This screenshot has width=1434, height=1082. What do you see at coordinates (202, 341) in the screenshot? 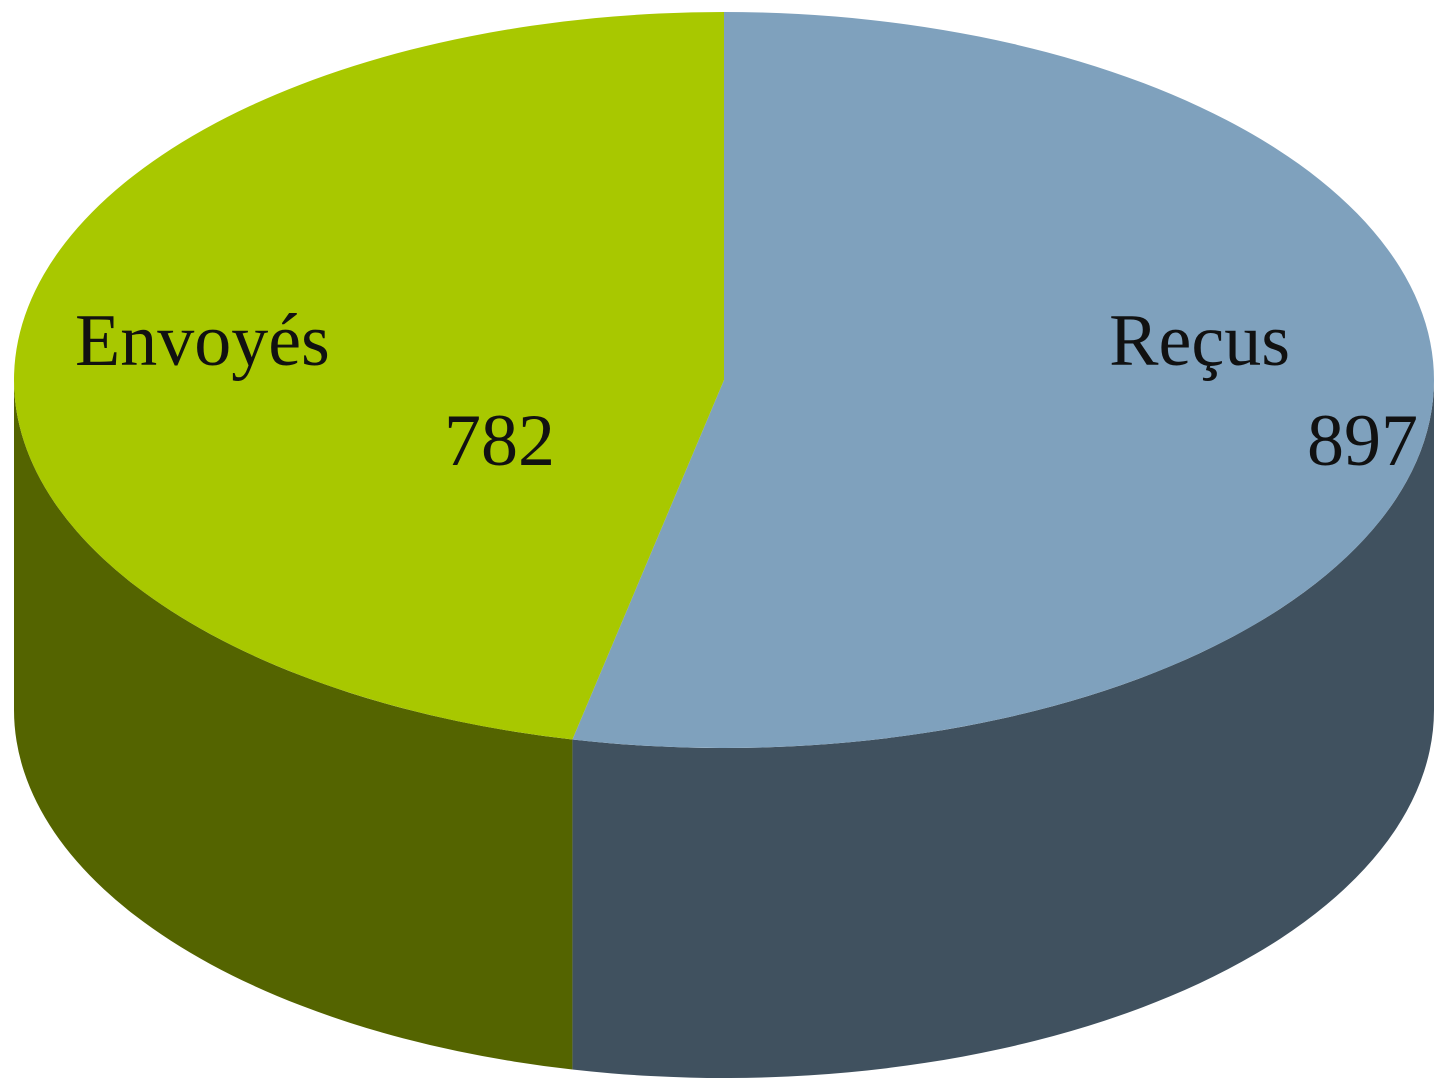
I see `slice-label: Envoyés` at bounding box center [202, 341].